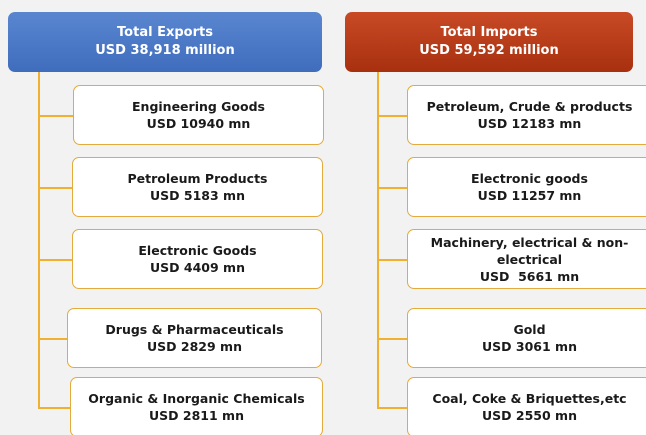 Image resolution: width=646 pixels, height=435 pixels. I want to click on item-label: Gold, so click(529, 329).